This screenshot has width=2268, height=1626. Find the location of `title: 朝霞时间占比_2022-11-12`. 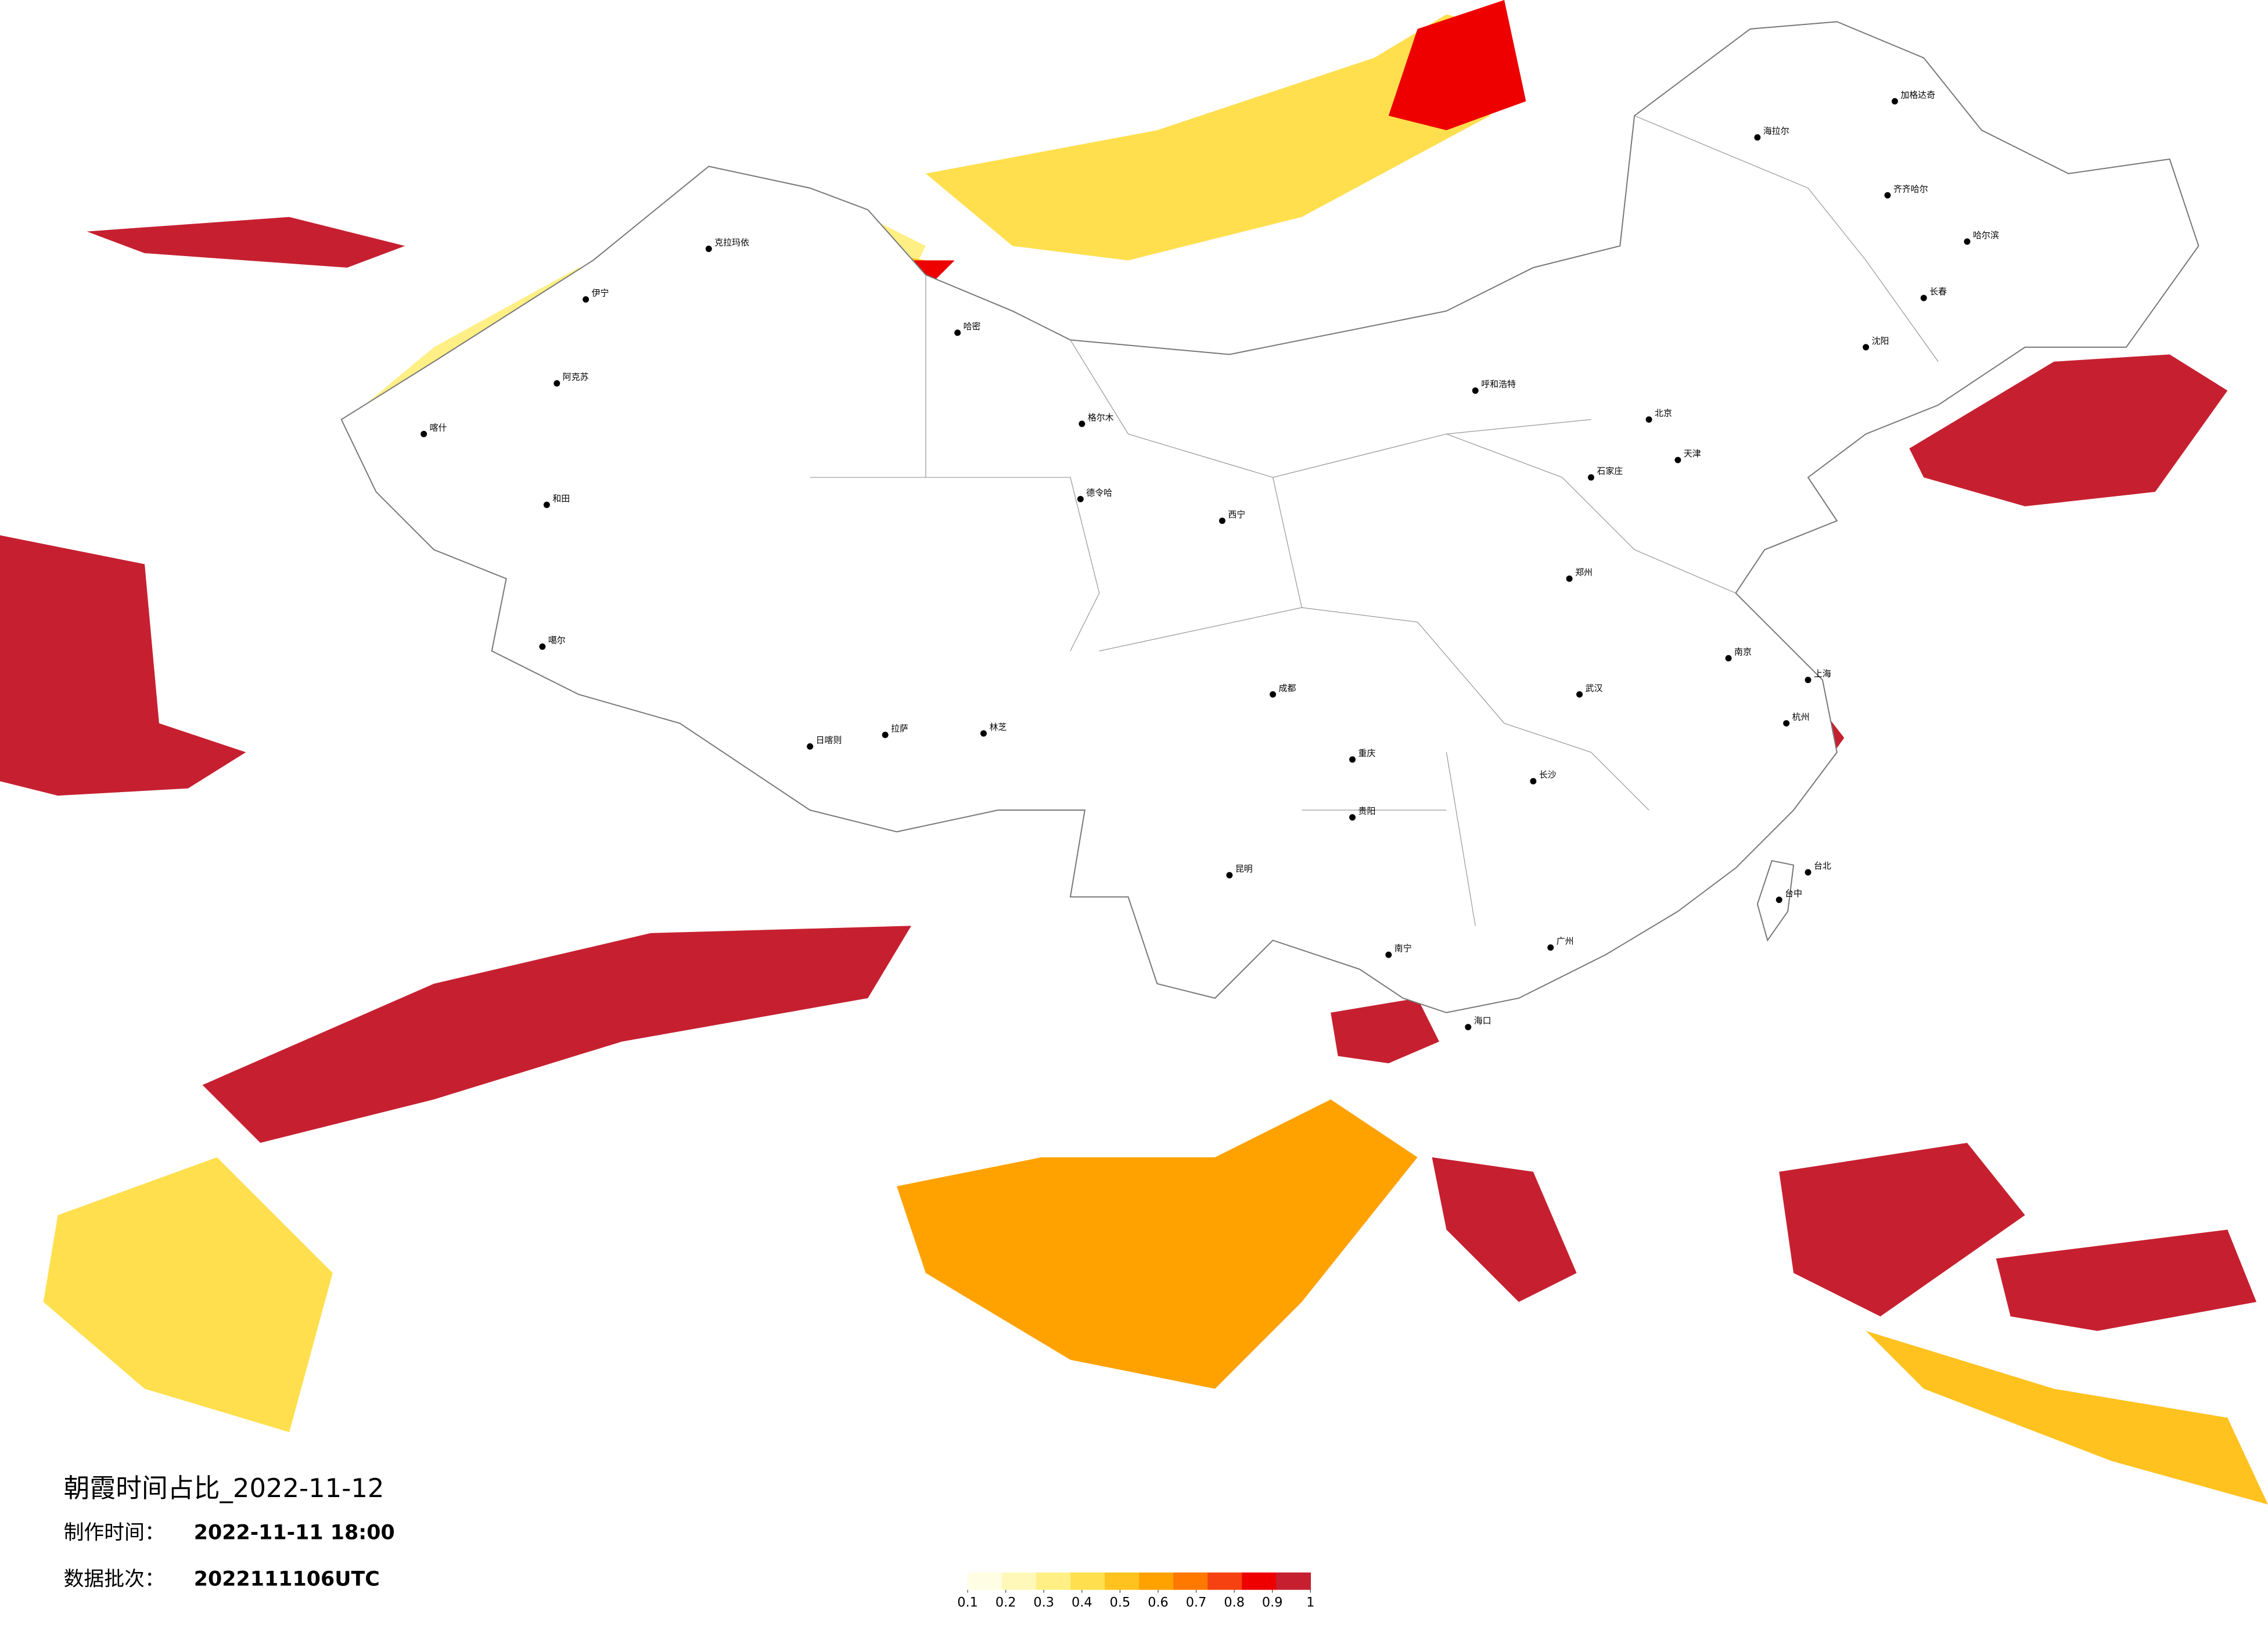

title: 朝霞时间占比_2022-11-12 is located at coordinates (224, 1488).